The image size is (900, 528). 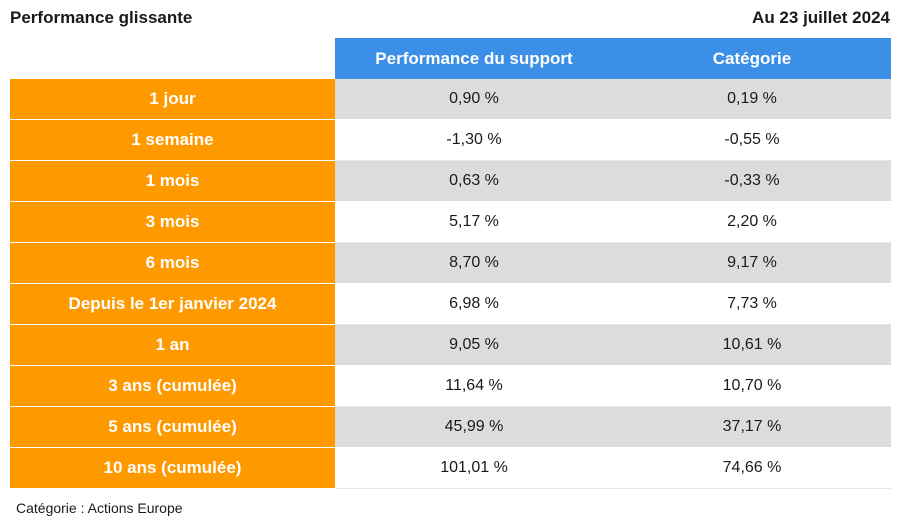 What do you see at coordinates (752, 181) in the screenshot?
I see `category-value: -0,33 %` at bounding box center [752, 181].